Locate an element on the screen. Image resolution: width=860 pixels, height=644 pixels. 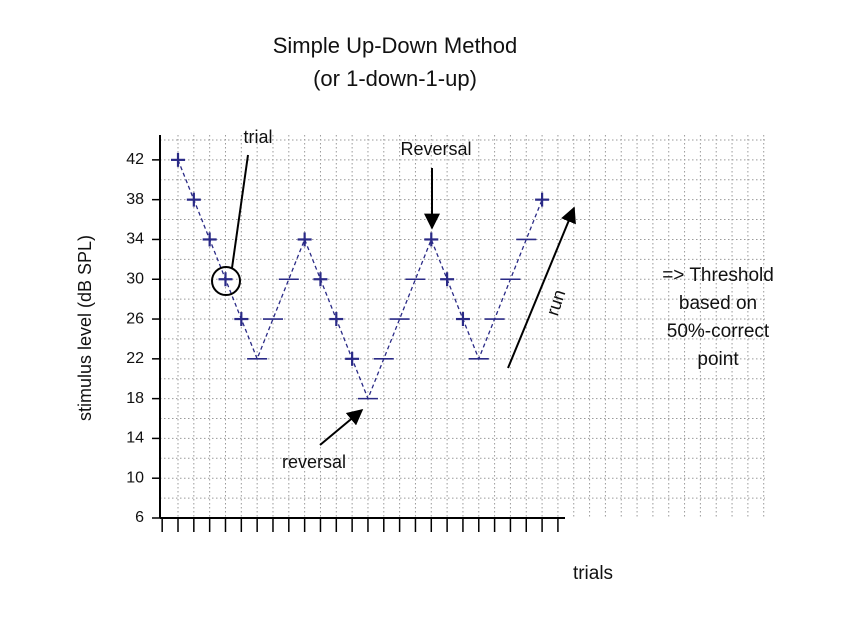
y-tick-label: 22 is located at coordinates (135, 358).